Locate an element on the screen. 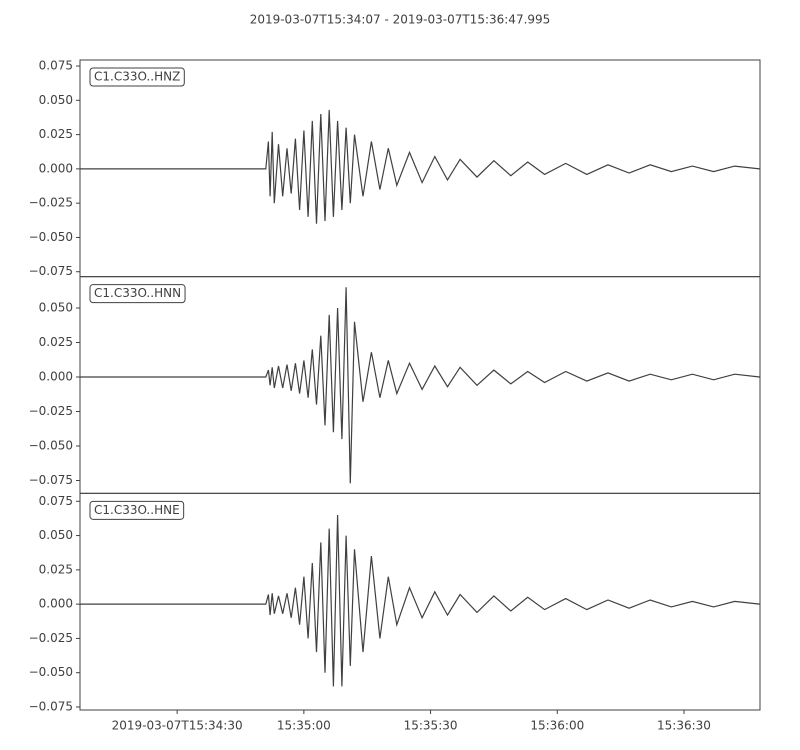 Image resolution: width=800 pixels, height=750 pixels. trace-label: C1.C33O..HNN is located at coordinates (137, 293).